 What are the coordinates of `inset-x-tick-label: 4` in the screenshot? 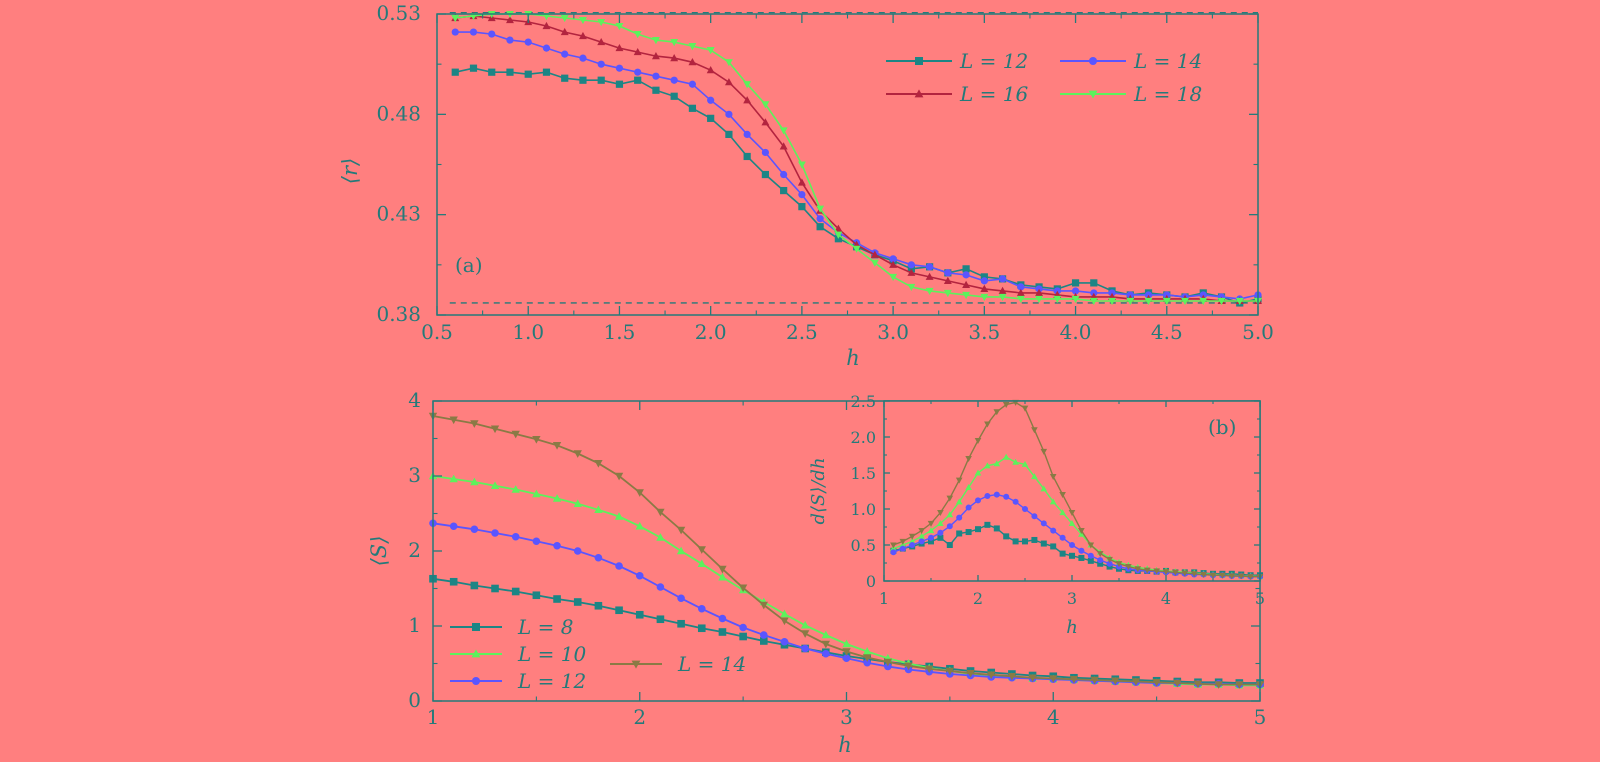 It's located at (1166, 598).